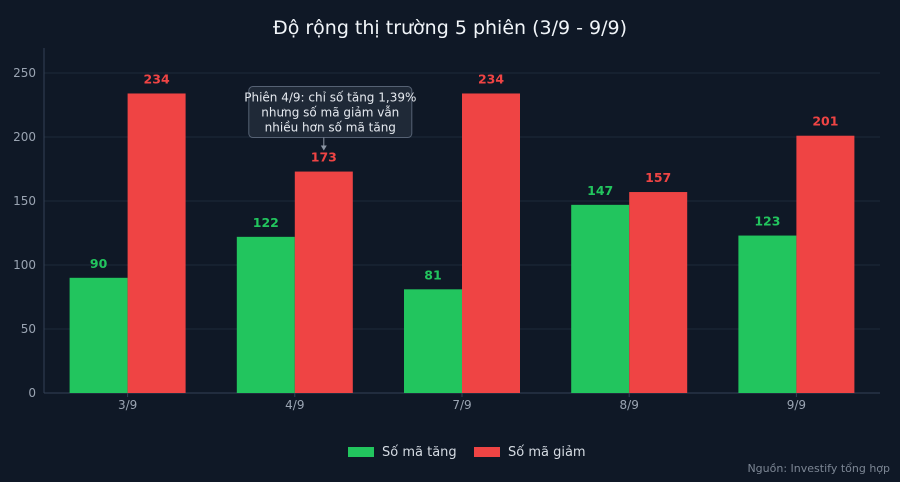  What do you see at coordinates (825, 121) in the screenshot?
I see `data-label: 201` at bounding box center [825, 121].